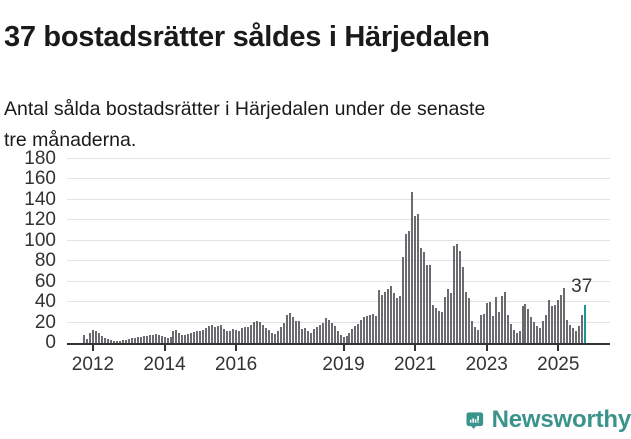 Image resolution: width=631 pixels, height=439 pixels. Describe the element at coordinates (582, 287) in the screenshot. I see `latest-value-label: 37` at that location.